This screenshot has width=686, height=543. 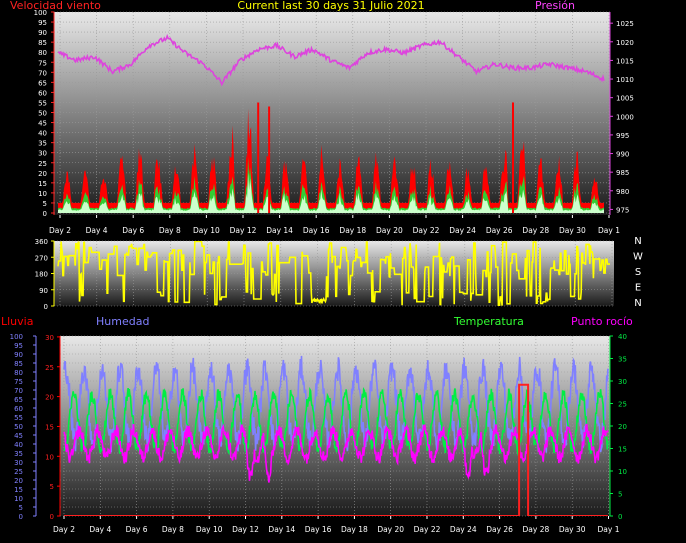 I want to click on humidity-axis-title: Humedad, so click(x=122, y=321).